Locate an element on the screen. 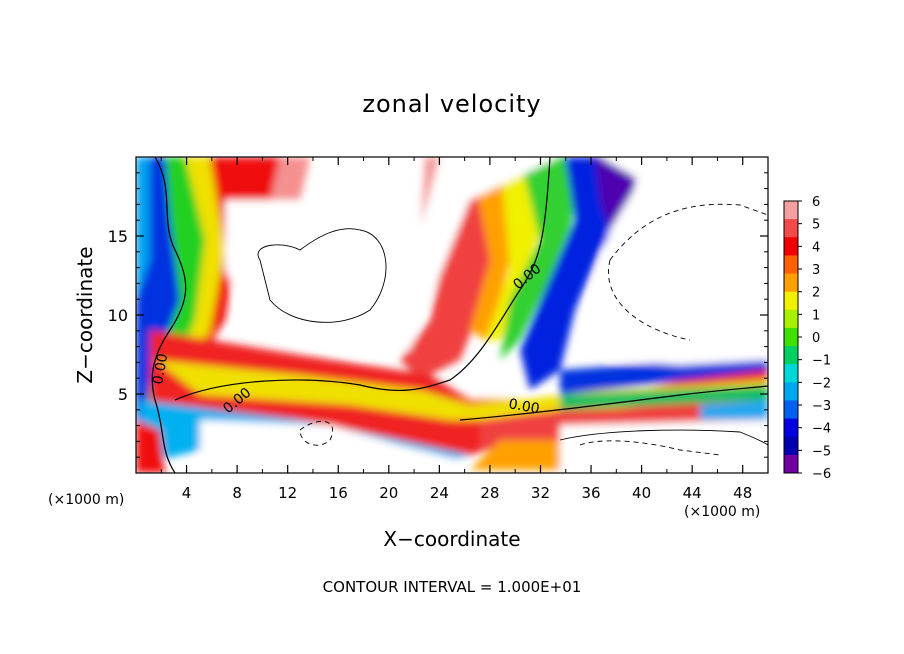  x-axis-label: X−coordinate is located at coordinates (451, 539).